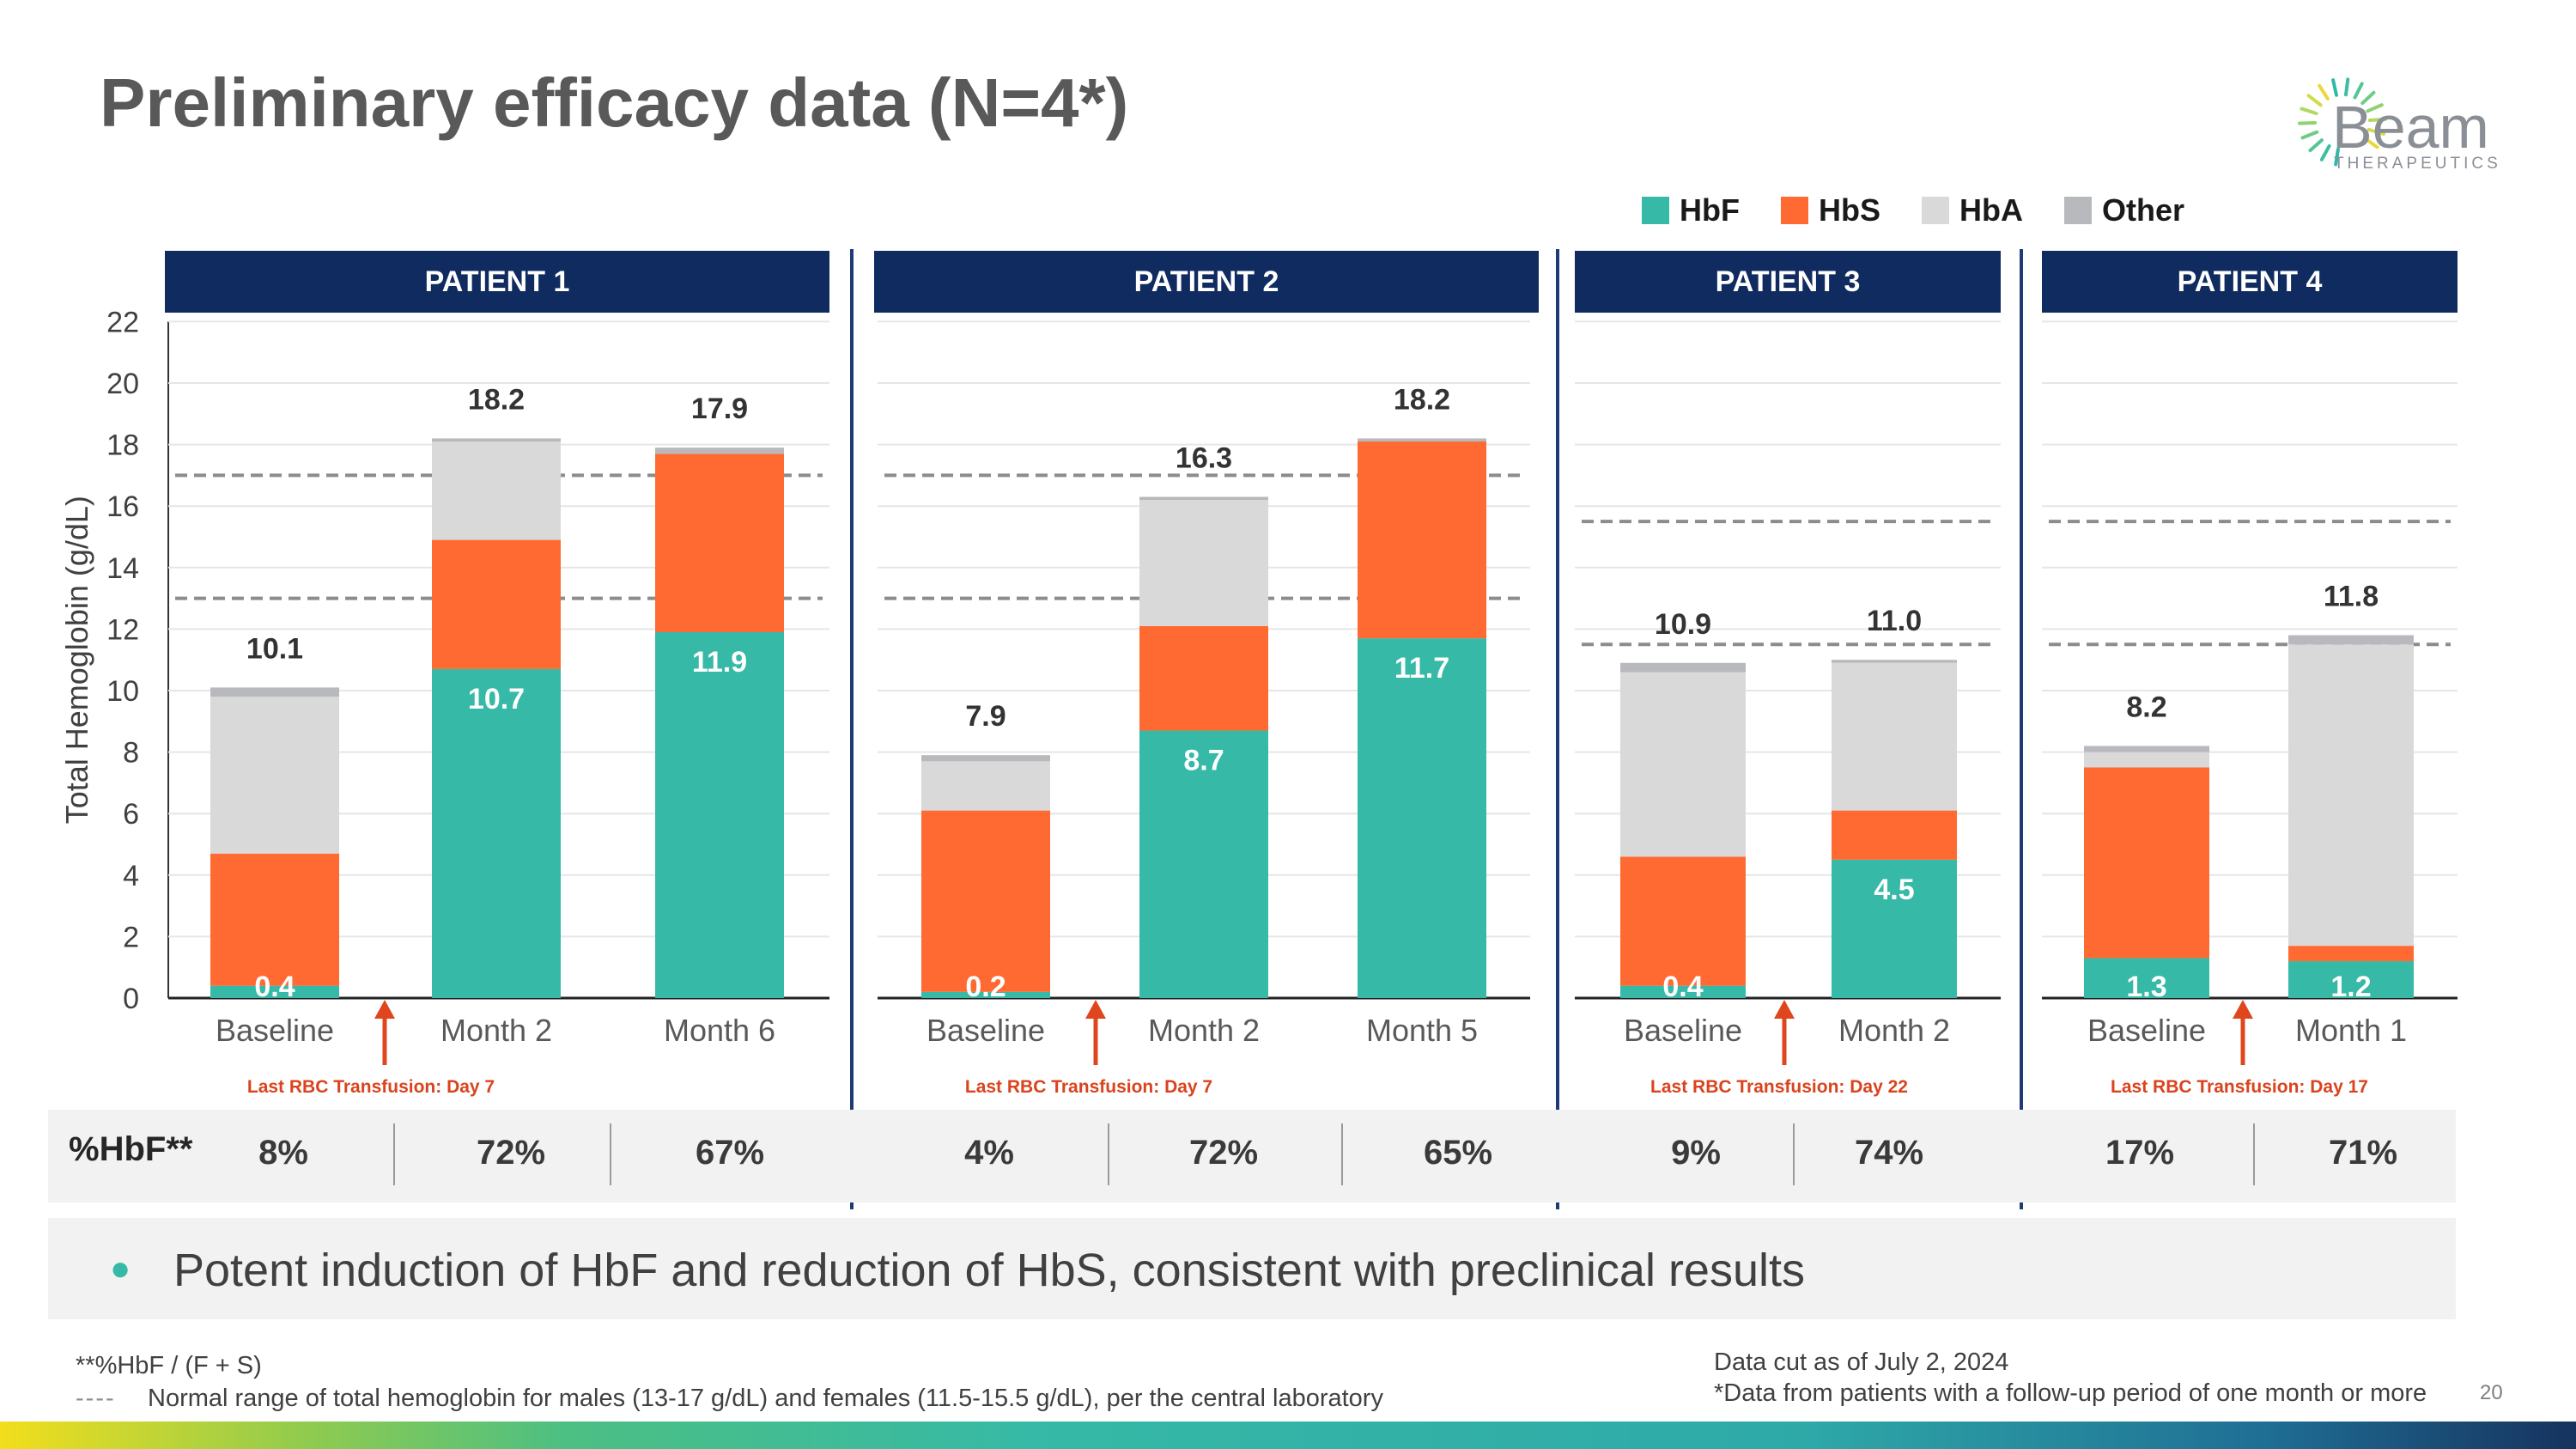 This screenshot has width=2576, height=1449. What do you see at coordinates (1991, 210) in the screenshot?
I see `legend-label: HbA` at bounding box center [1991, 210].